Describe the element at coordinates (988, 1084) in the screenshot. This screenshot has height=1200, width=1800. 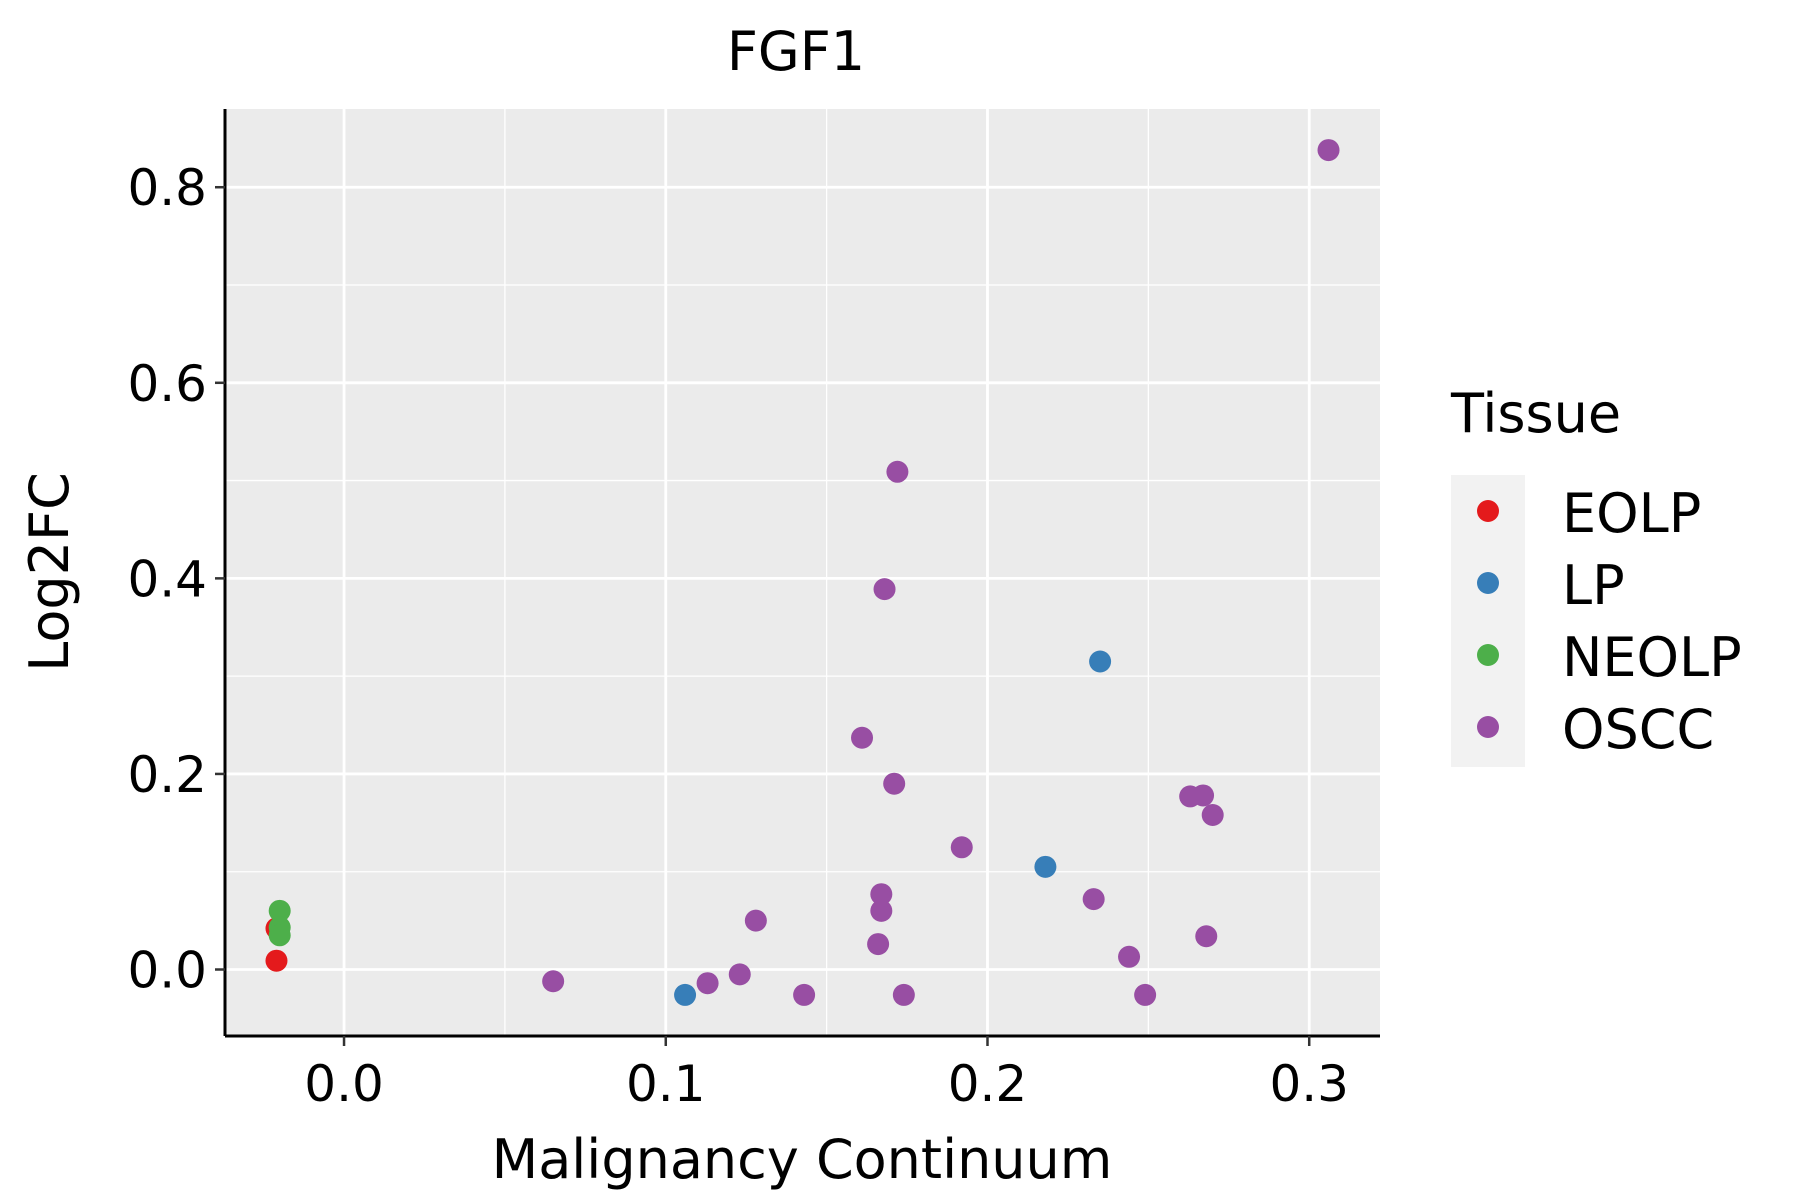
I see `x-tick-label: 0.2` at that location.